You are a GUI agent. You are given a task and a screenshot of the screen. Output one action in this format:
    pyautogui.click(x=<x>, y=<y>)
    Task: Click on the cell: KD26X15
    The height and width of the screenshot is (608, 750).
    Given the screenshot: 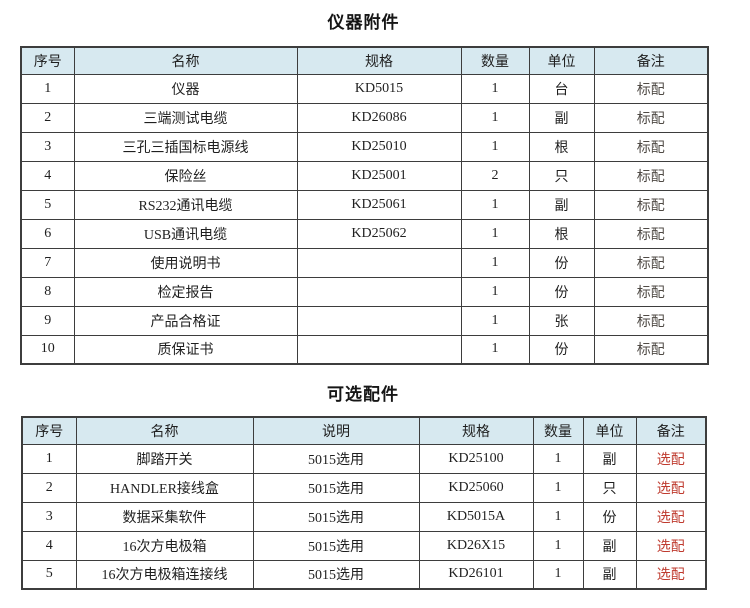 What is the action you would take?
    pyautogui.click(x=476, y=545)
    